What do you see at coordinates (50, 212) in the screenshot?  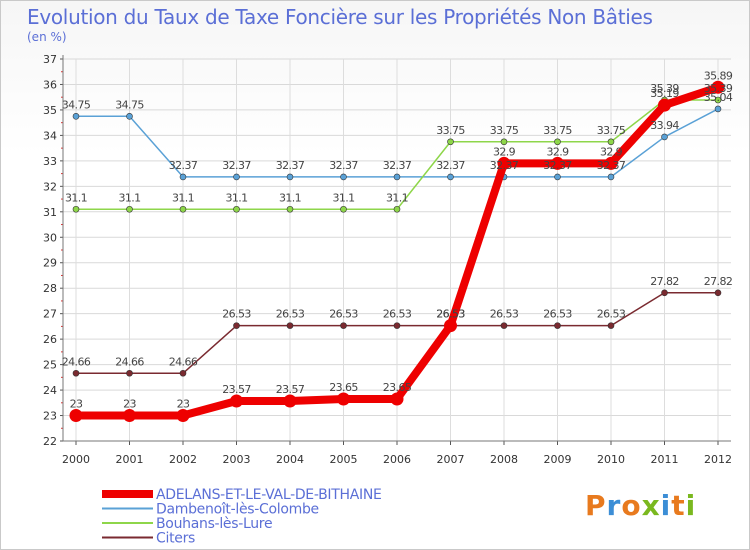 I see `y-tick-label: 31` at bounding box center [50, 212].